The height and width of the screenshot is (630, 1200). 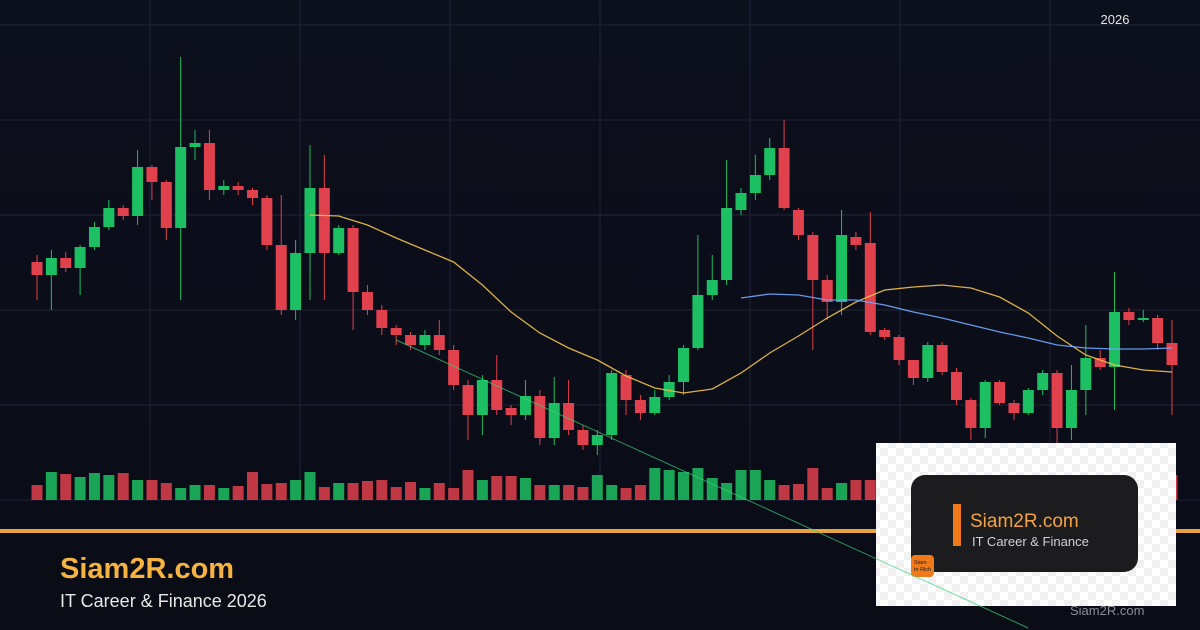 I want to click on logo-bar, so click(x=957, y=525).